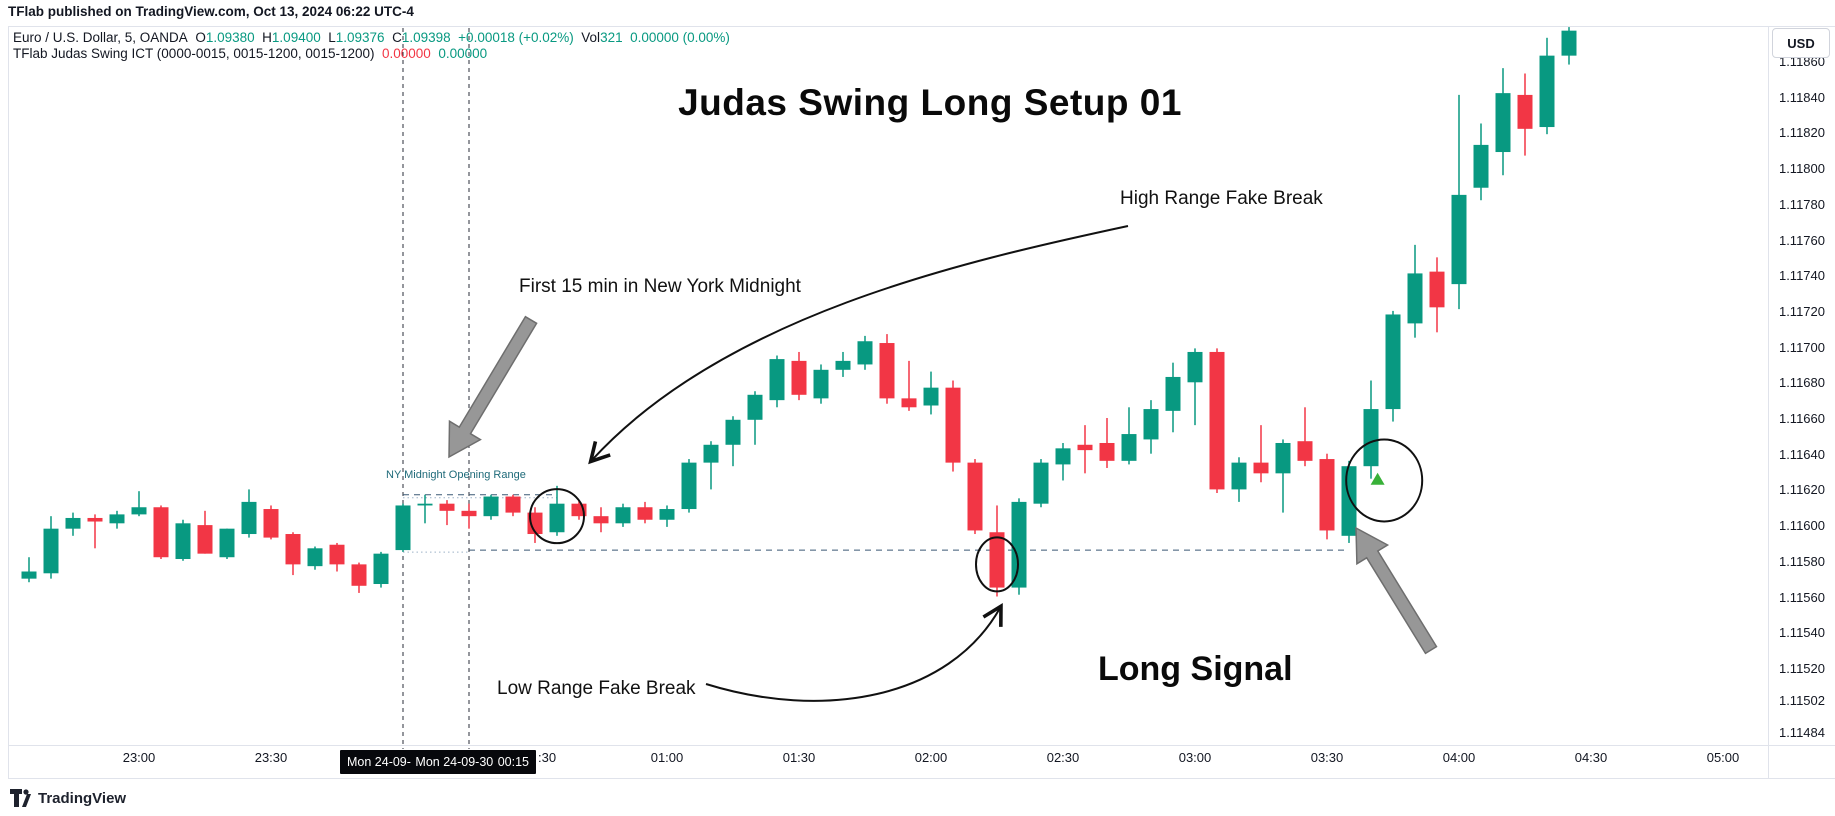  What do you see at coordinates (660, 286) in the screenshot?
I see `annotation-first-15-min: First 15 min in New York Midnight` at bounding box center [660, 286].